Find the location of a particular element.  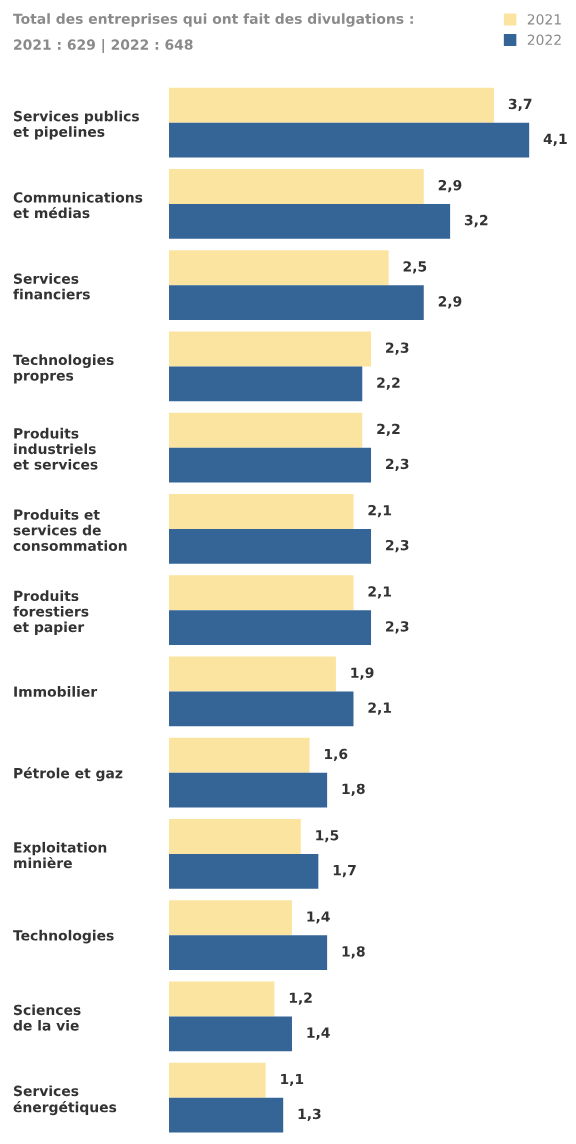

data-label: 1,1 is located at coordinates (292, 1079).